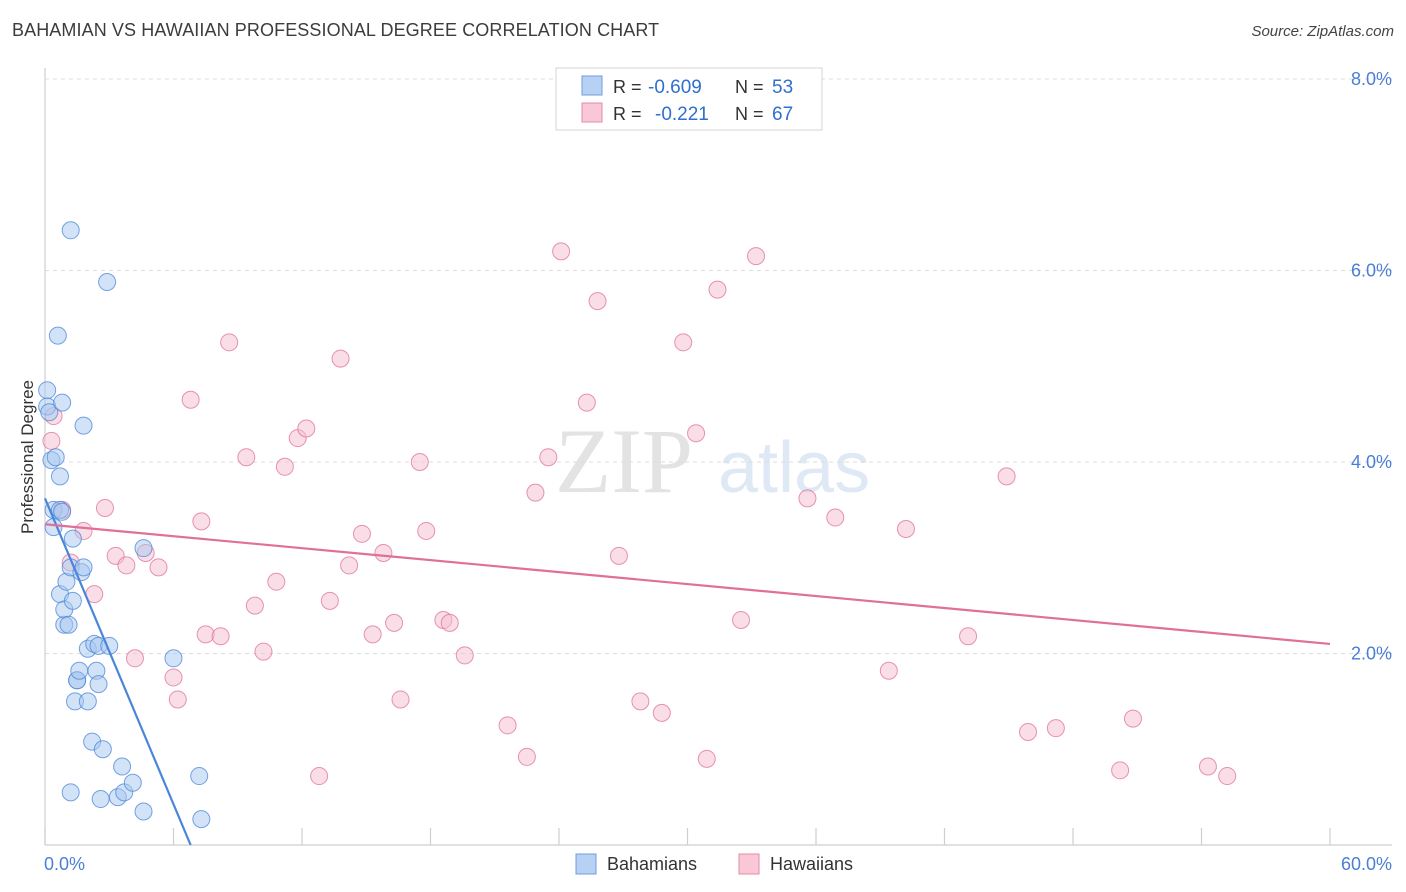 The height and width of the screenshot is (892, 1406). What do you see at coordinates (27, 457) in the screenshot?
I see `y-axis-label: Professional Degree` at bounding box center [27, 457].